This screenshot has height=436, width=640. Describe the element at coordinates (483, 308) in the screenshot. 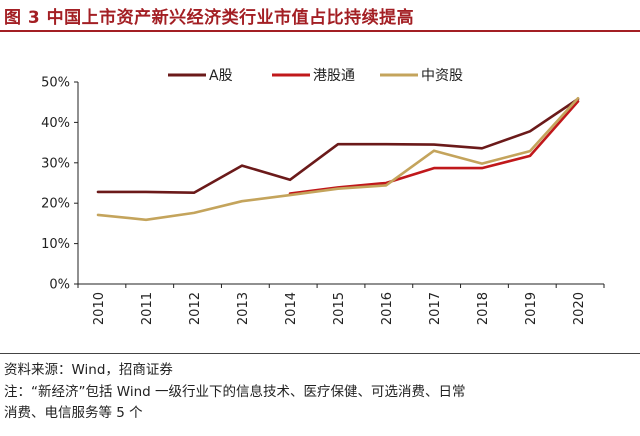

I see `x-tick-label: 2018` at that location.